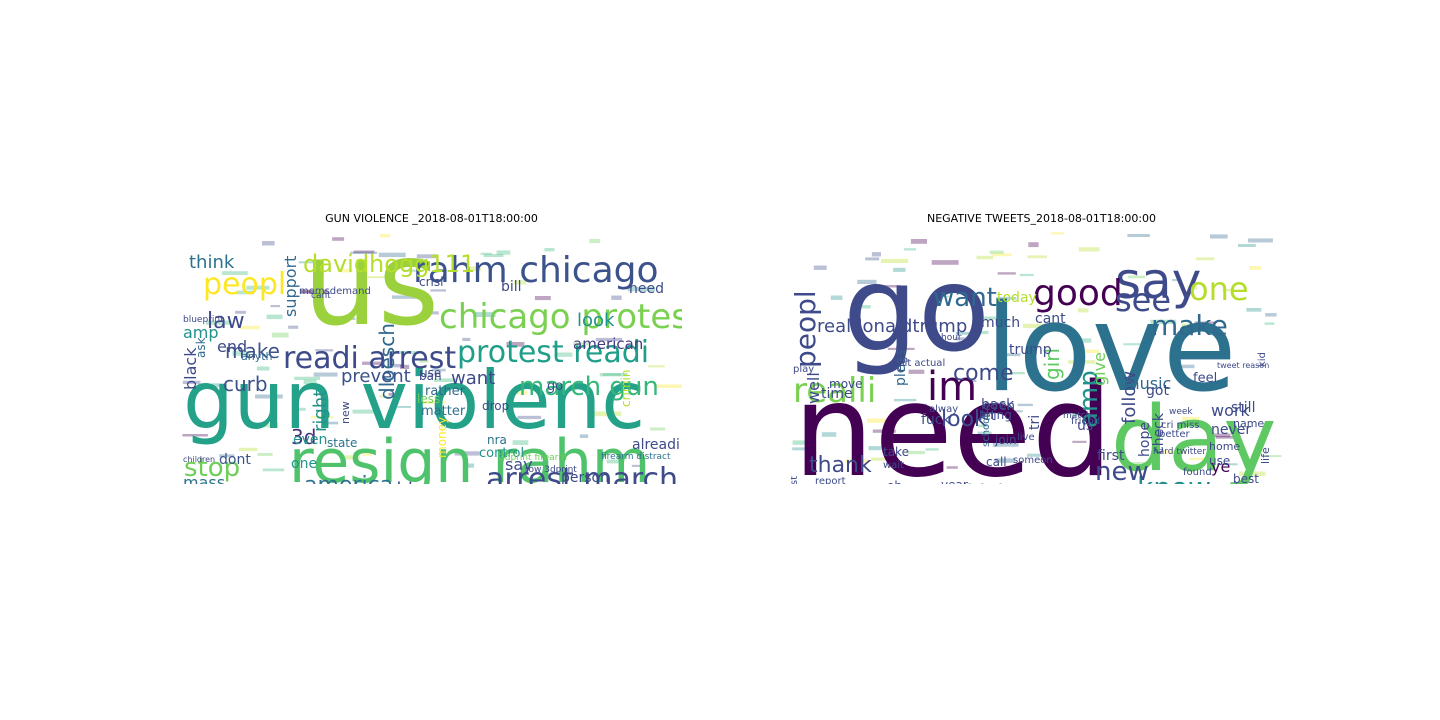 The image size is (1440, 720). What do you see at coordinates (1197, 472) in the screenshot?
I see `wordcloud-word: found` at bounding box center [1197, 472].